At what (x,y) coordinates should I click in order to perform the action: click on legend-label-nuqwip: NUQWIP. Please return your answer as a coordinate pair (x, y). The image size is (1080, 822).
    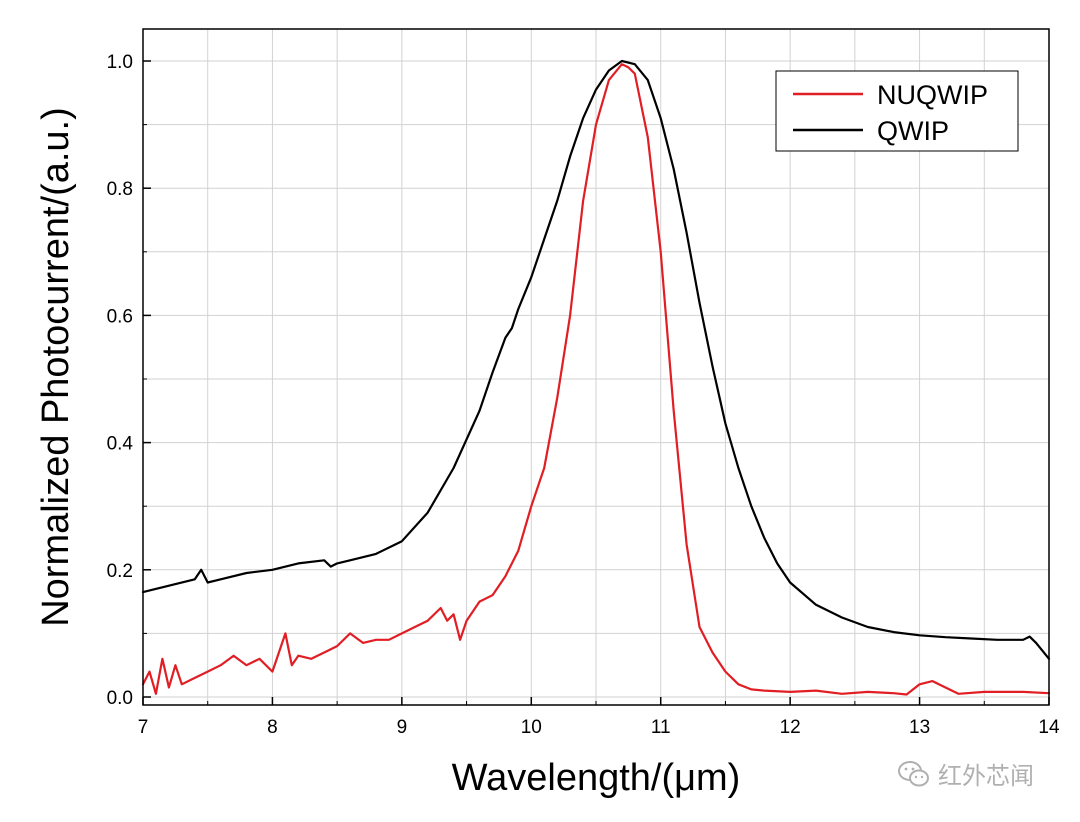
    Looking at the image, I should click on (932, 95).